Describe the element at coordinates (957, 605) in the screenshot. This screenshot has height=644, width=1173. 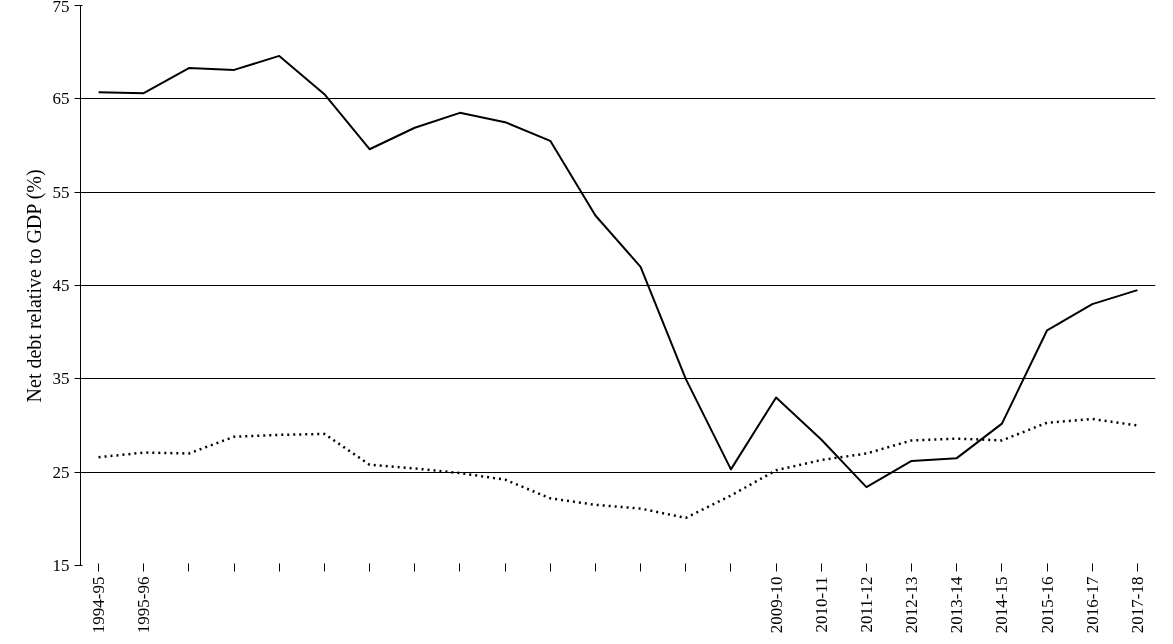
I see `x-tick-label: 2013-14` at that location.